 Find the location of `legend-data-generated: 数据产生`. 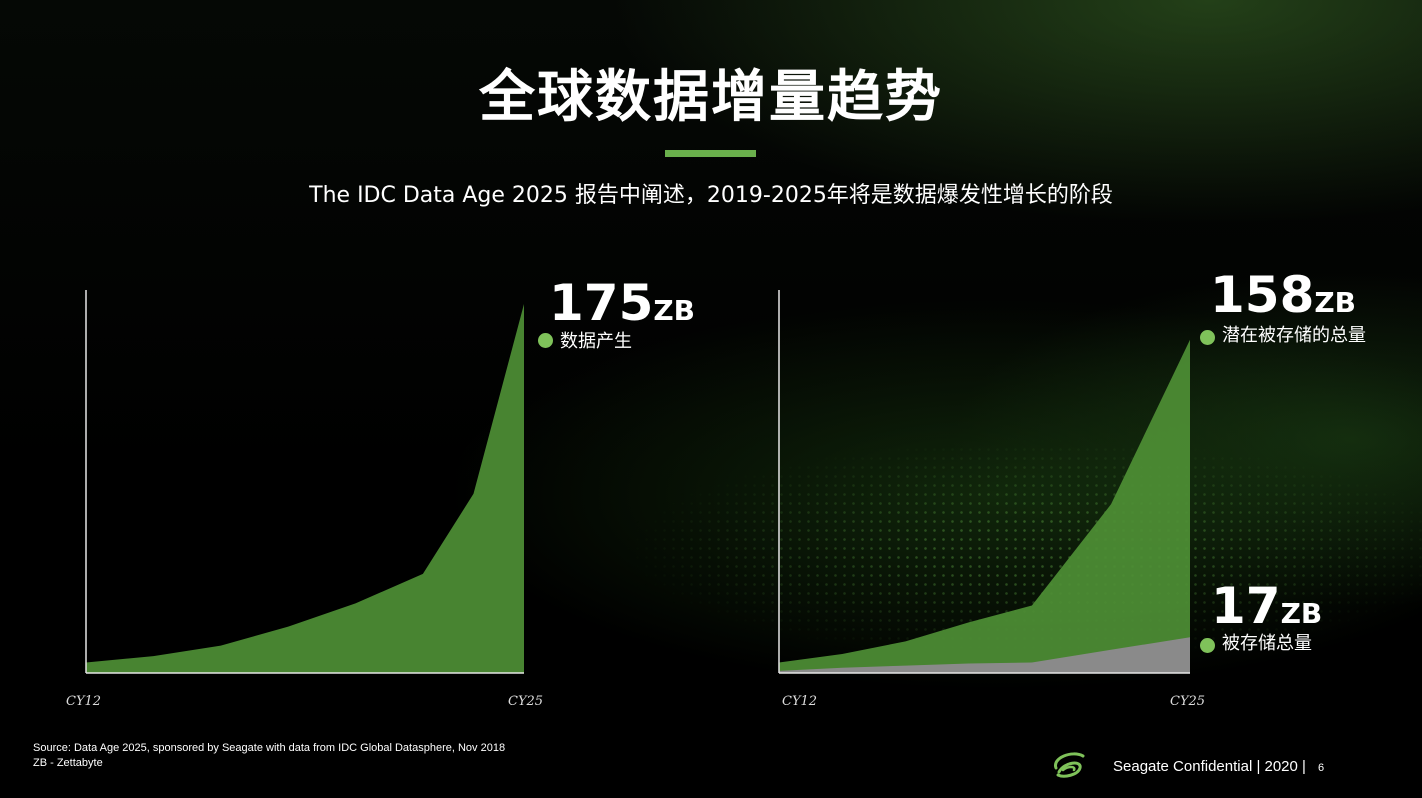

legend-data-generated: 数据产生 is located at coordinates (585, 342).